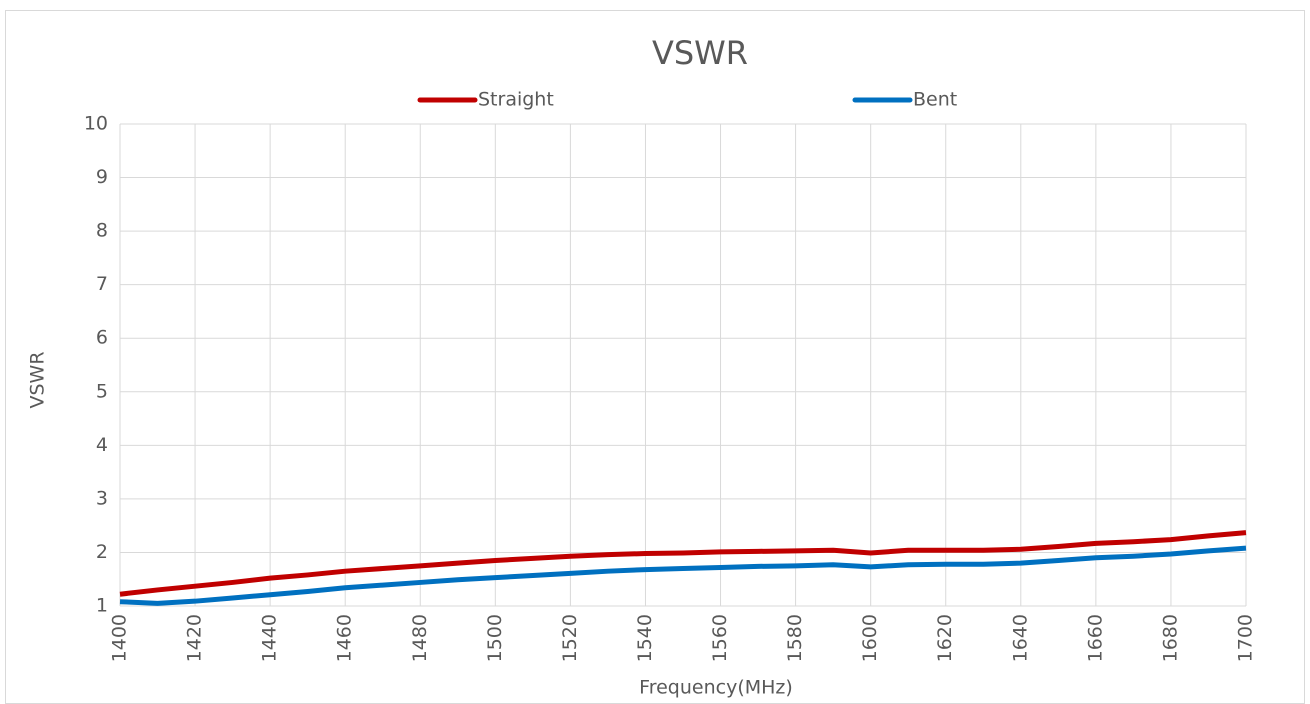  I want to click on x-tick-label: 1640, so click(1020, 638).